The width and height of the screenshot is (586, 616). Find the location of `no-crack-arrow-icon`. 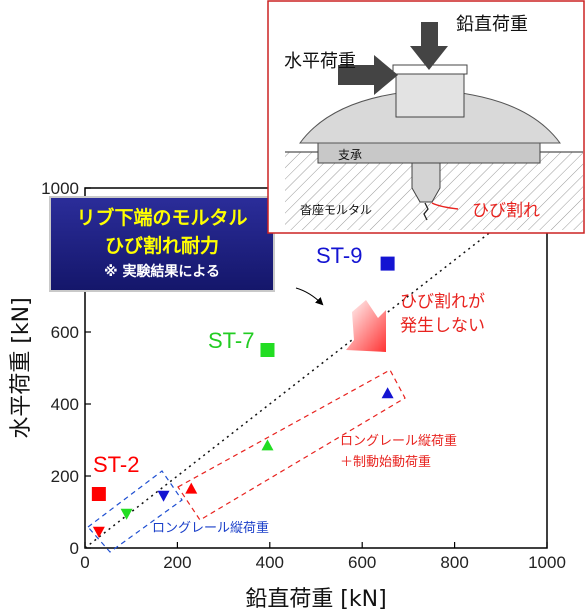

no-crack-arrow-icon is located at coordinates (366, 326).